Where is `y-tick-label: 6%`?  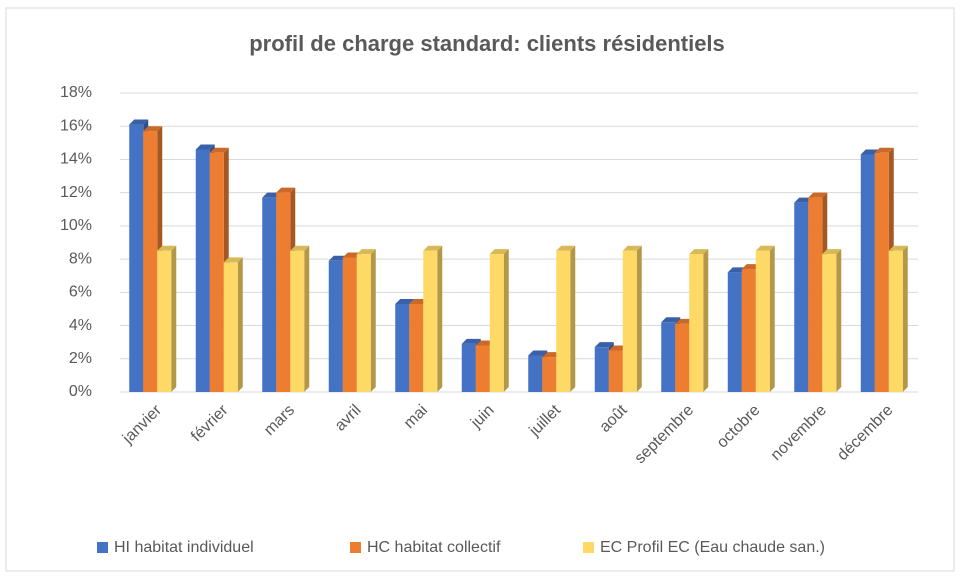
y-tick-label: 6% is located at coordinates (80, 292).